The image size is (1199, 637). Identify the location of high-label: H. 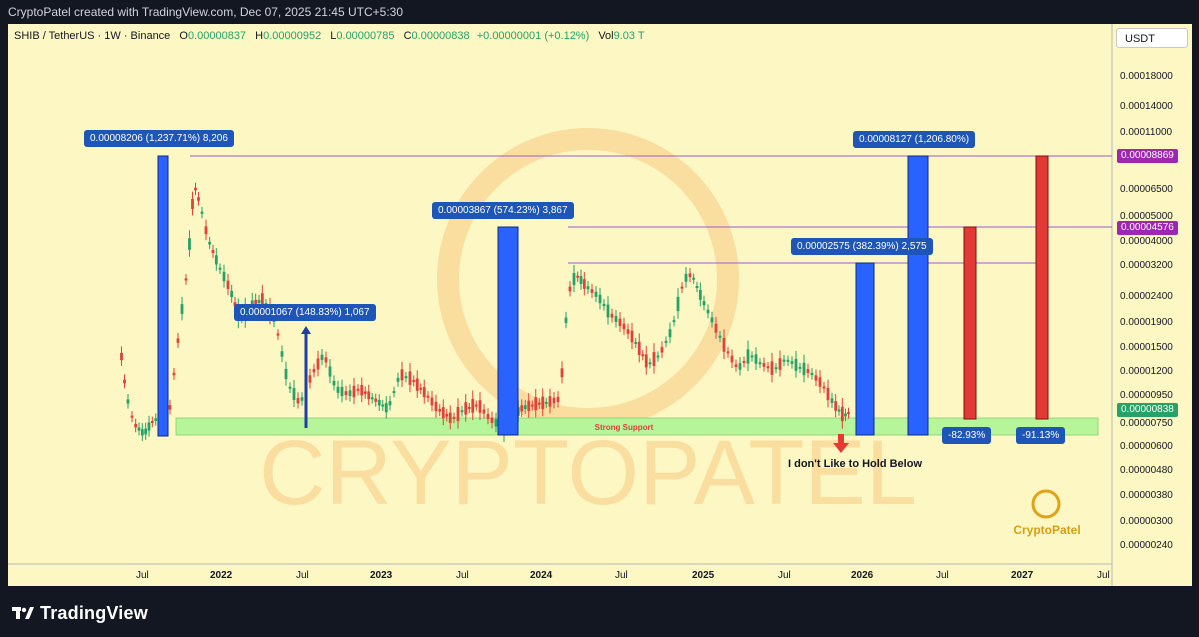
(259, 36).